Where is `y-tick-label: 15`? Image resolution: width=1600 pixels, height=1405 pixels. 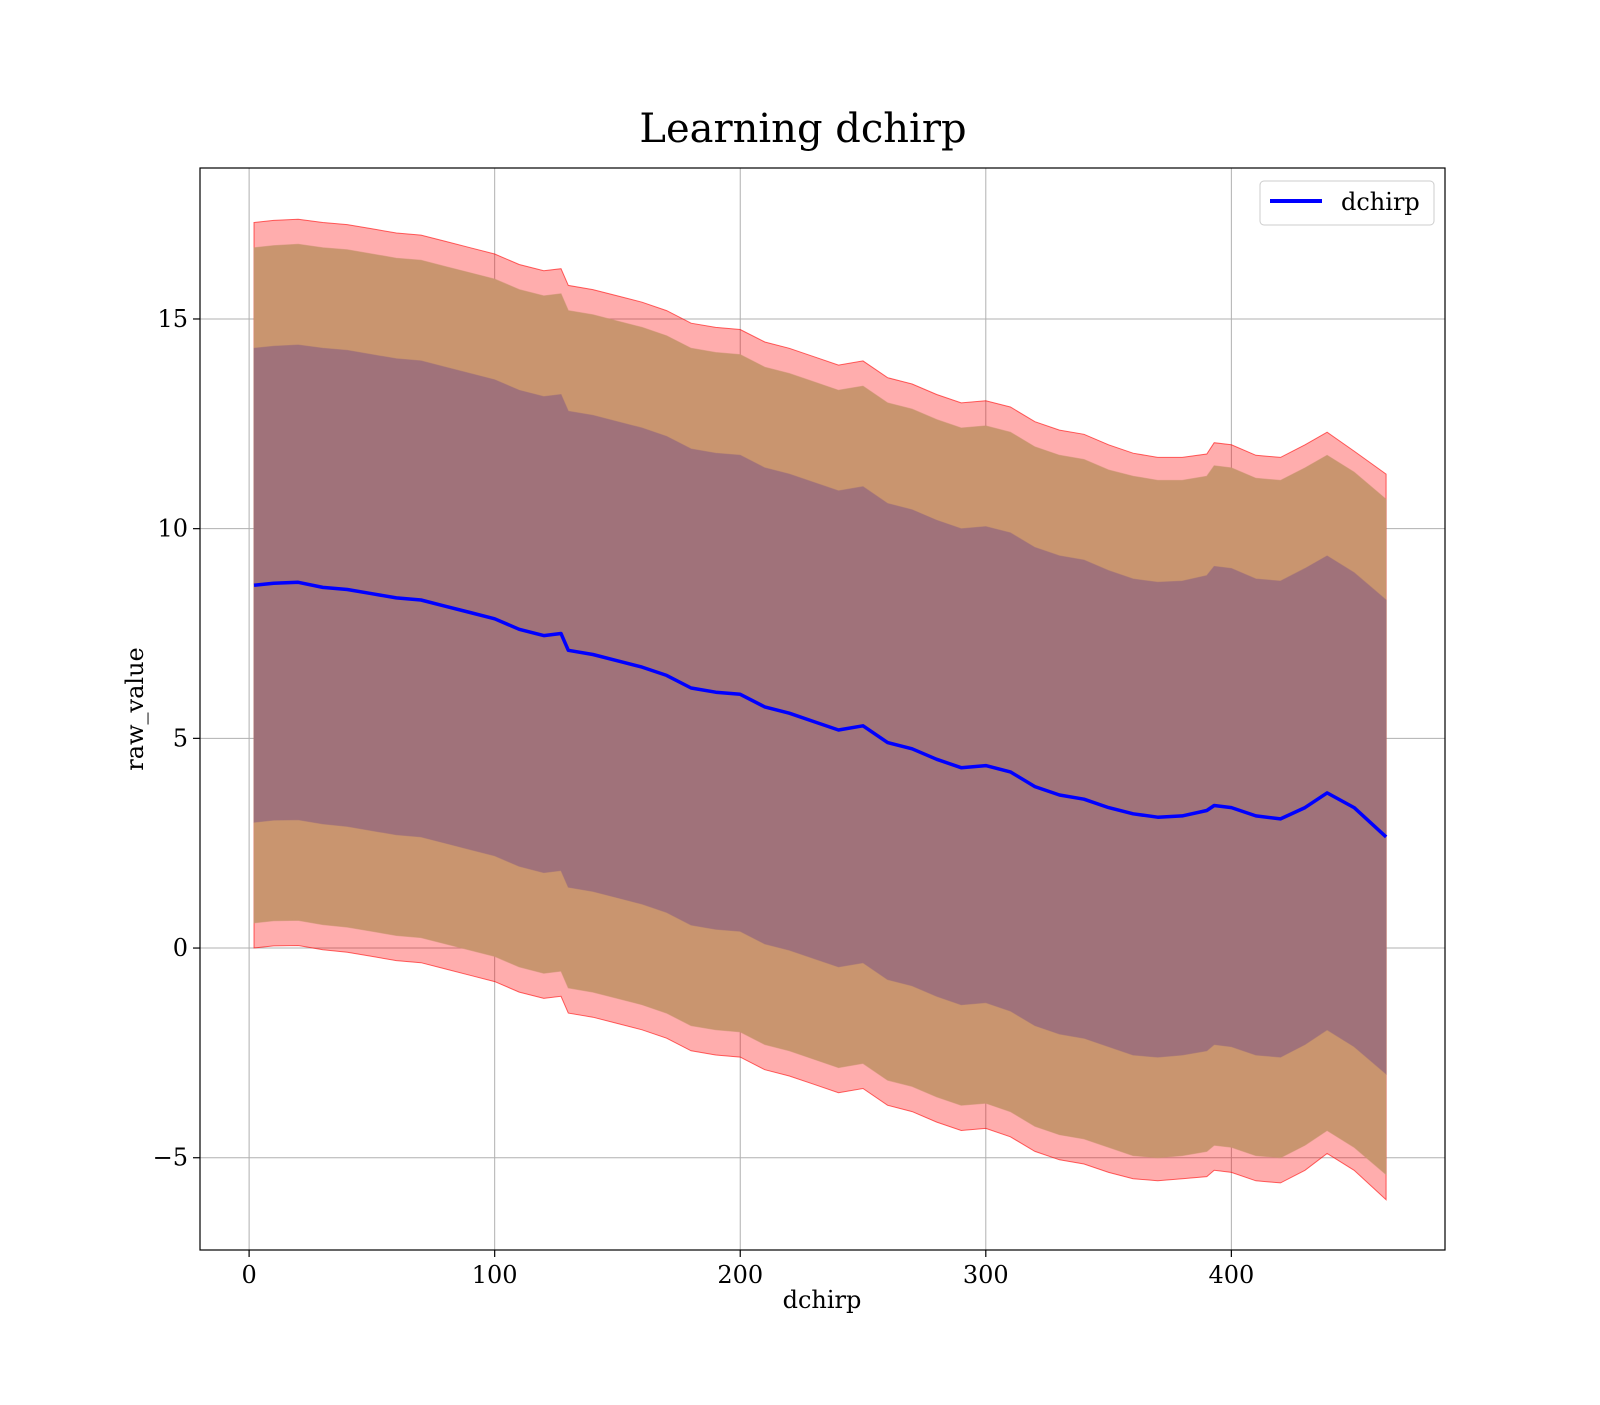 y-tick-label: 15 is located at coordinates (172, 319).